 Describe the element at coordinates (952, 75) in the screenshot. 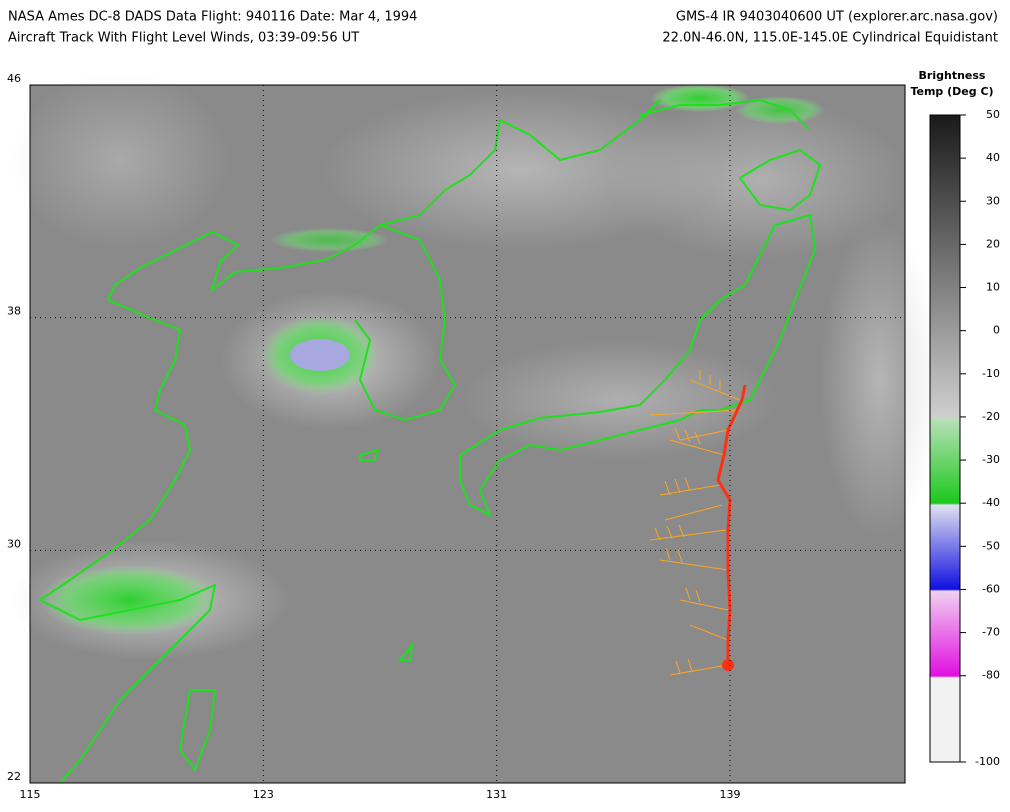

I see `colorbar-title-1: Brightness` at that location.